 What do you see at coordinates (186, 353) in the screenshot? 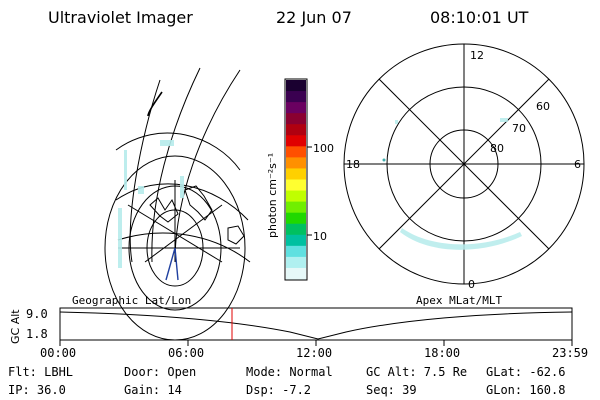
I see `x-tick-0600: 06:00` at bounding box center [186, 353].